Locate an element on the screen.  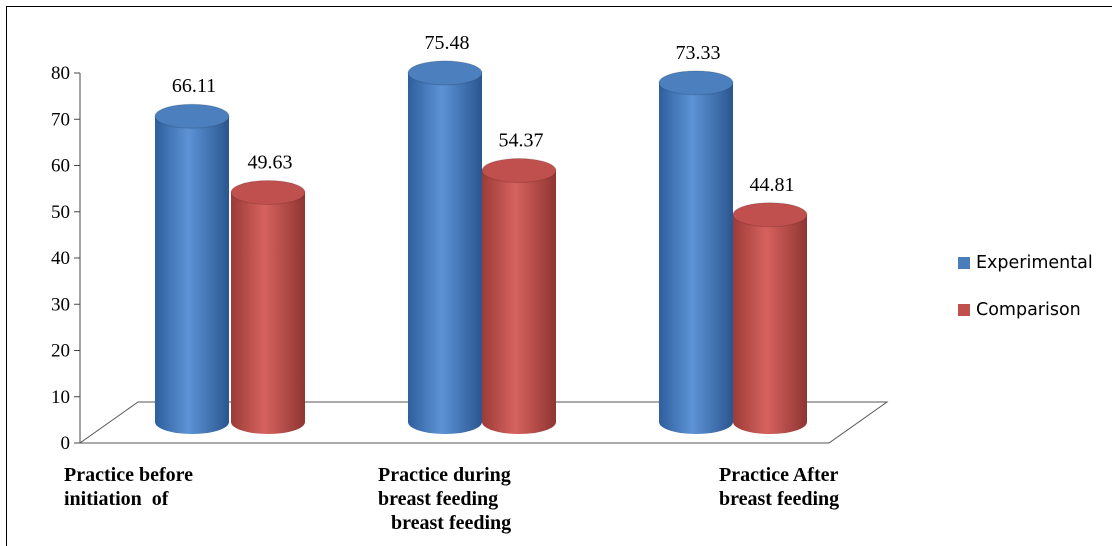
y-tick-label: 30 is located at coordinates (60, 304).